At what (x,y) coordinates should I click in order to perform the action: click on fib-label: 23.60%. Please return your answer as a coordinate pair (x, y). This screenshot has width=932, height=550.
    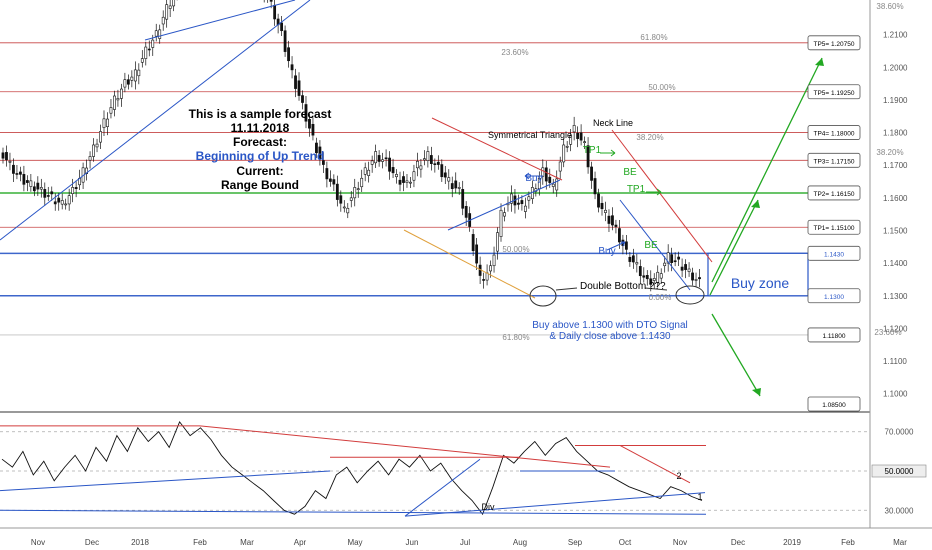
    Looking at the image, I should click on (887, 332).